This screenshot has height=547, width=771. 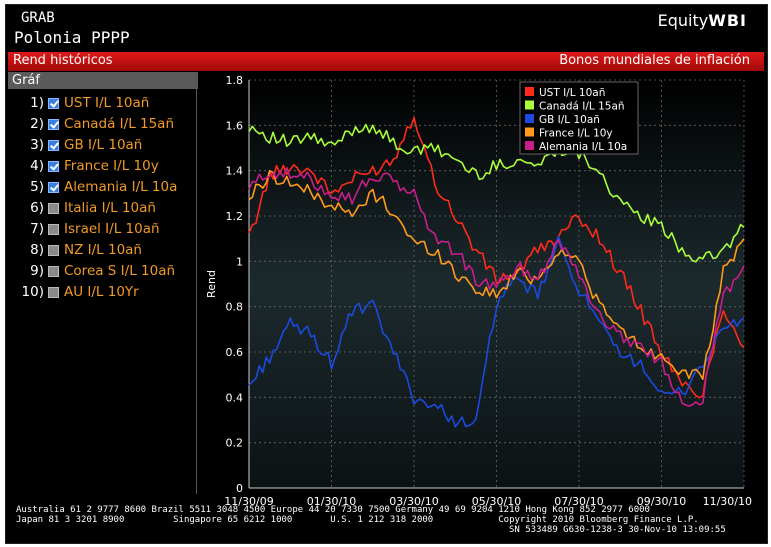 What do you see at coordinates (37, 124) in the screenshot?
I see `item-number: 2)` at bounding box center [37, 124].